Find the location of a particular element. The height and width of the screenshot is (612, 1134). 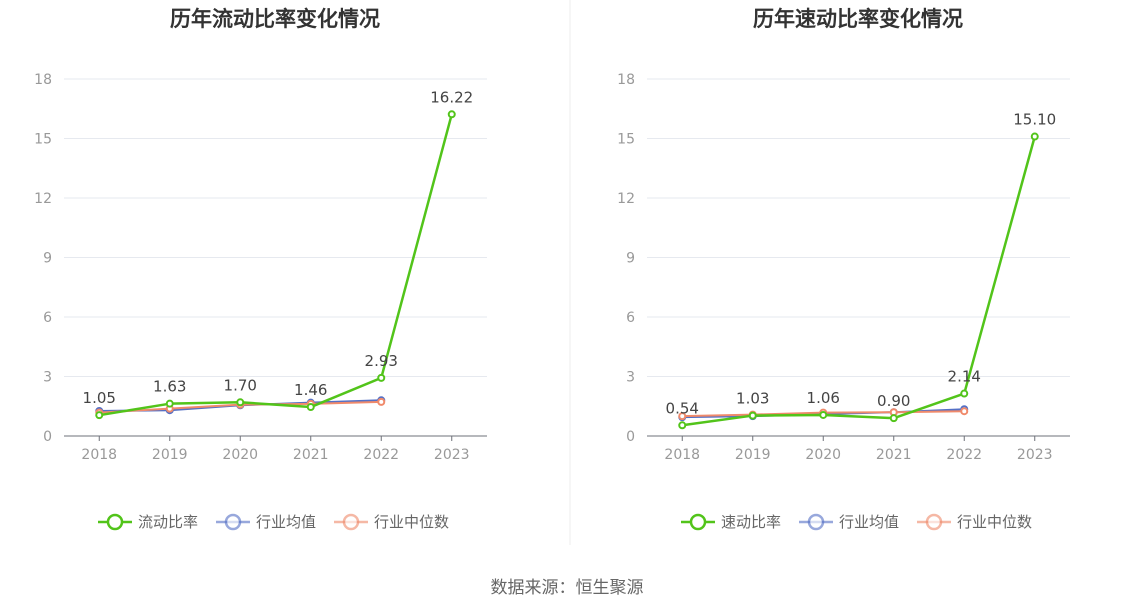

data-label: 2.14 is located at coordinates (964, 377).